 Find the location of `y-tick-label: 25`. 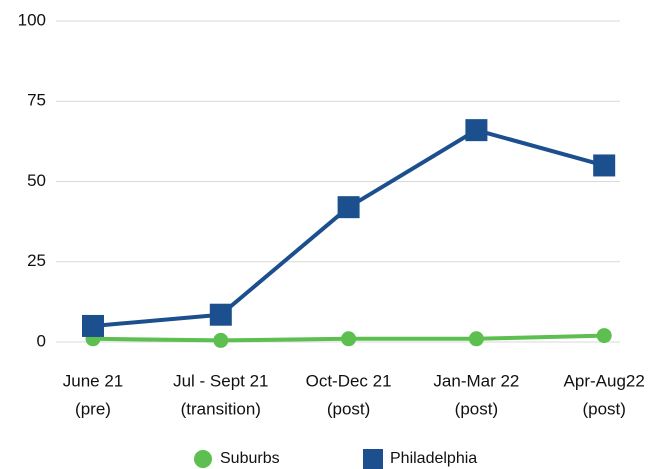

y-tick-label: 25 is located at coordinates (36, 260).